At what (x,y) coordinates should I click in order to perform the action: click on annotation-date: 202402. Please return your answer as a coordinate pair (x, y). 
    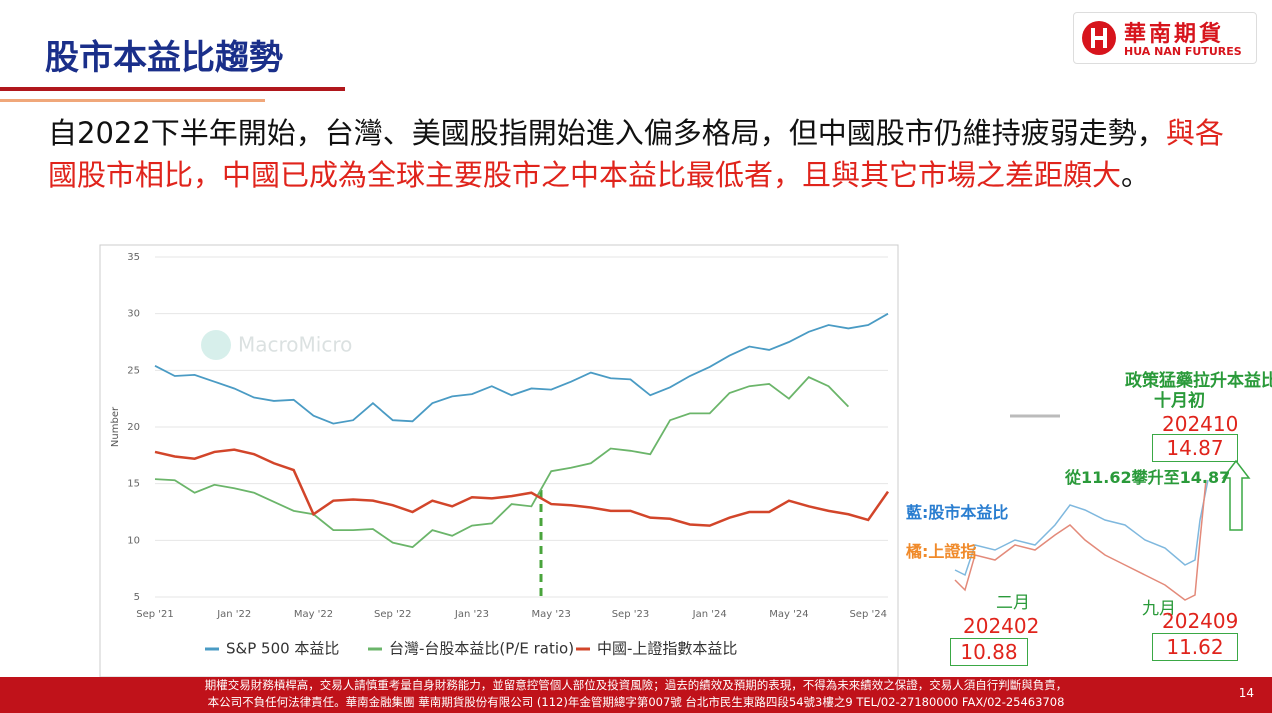
    Looking at the image, I should click on (1001, 626).